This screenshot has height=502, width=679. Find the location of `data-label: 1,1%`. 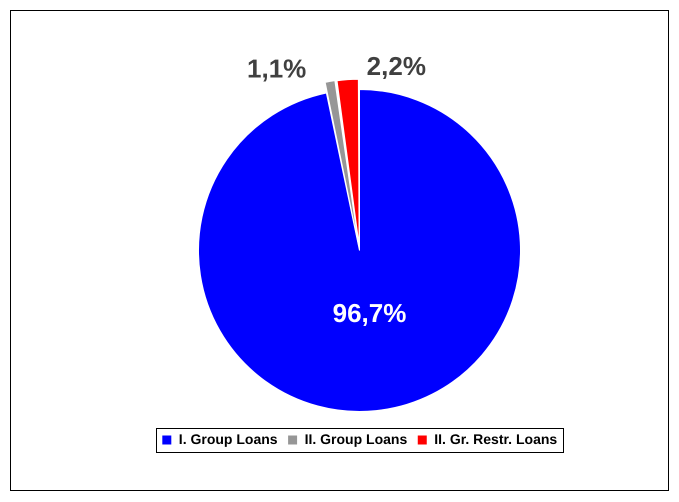

data-label: 1,1% is located at coordinates (276, 69).